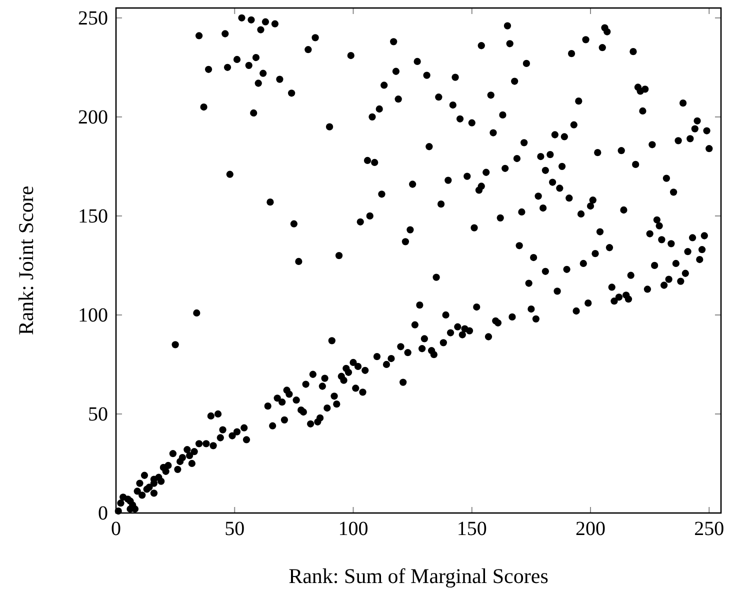 The height and width of the screenshot is (598, 734). What do you see at coordinates (93, 18) in the screenshot?
I see `y-tick-label: 250` at bounding box center [93, 18].